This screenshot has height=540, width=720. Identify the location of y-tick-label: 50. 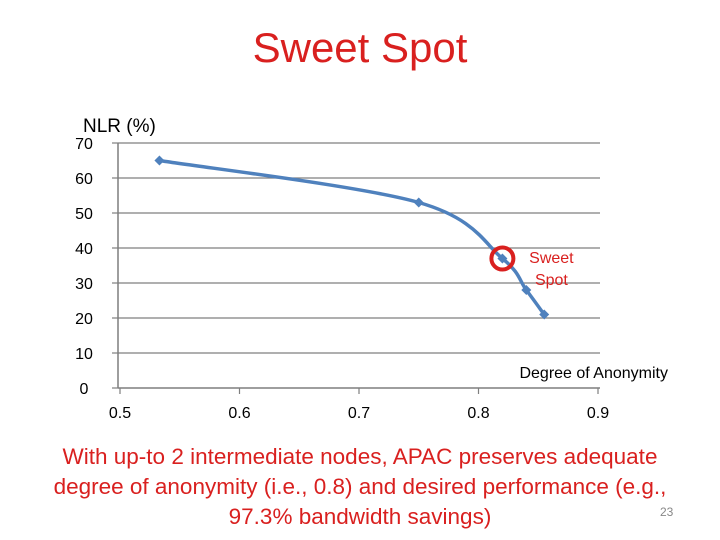
(84, 214).